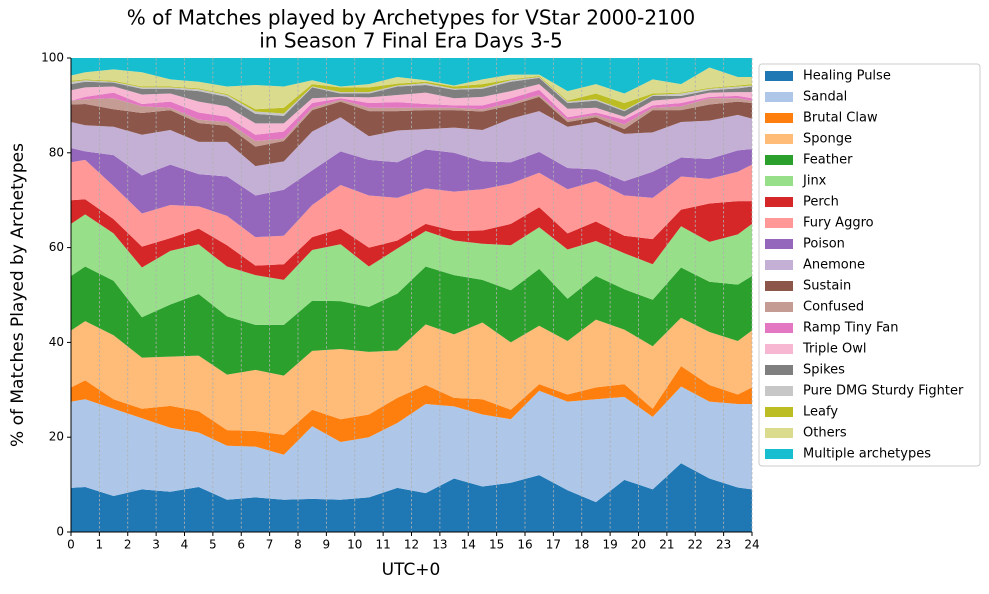 The width and height of the screenshot is (989, 594). I want to click on legend-label: Leafy, so click(820, 412).